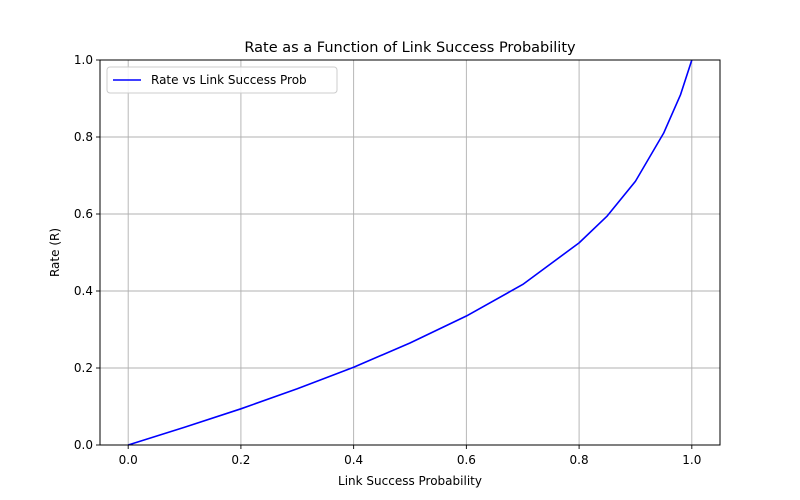 The height and width of the screenshot is (500, 800). Describe the element at coordinates (410, 456) in the screenshot. I see `x-axis-ticks: 0.0 0.2 0.4 0.6 0.8 1.0` at that location.